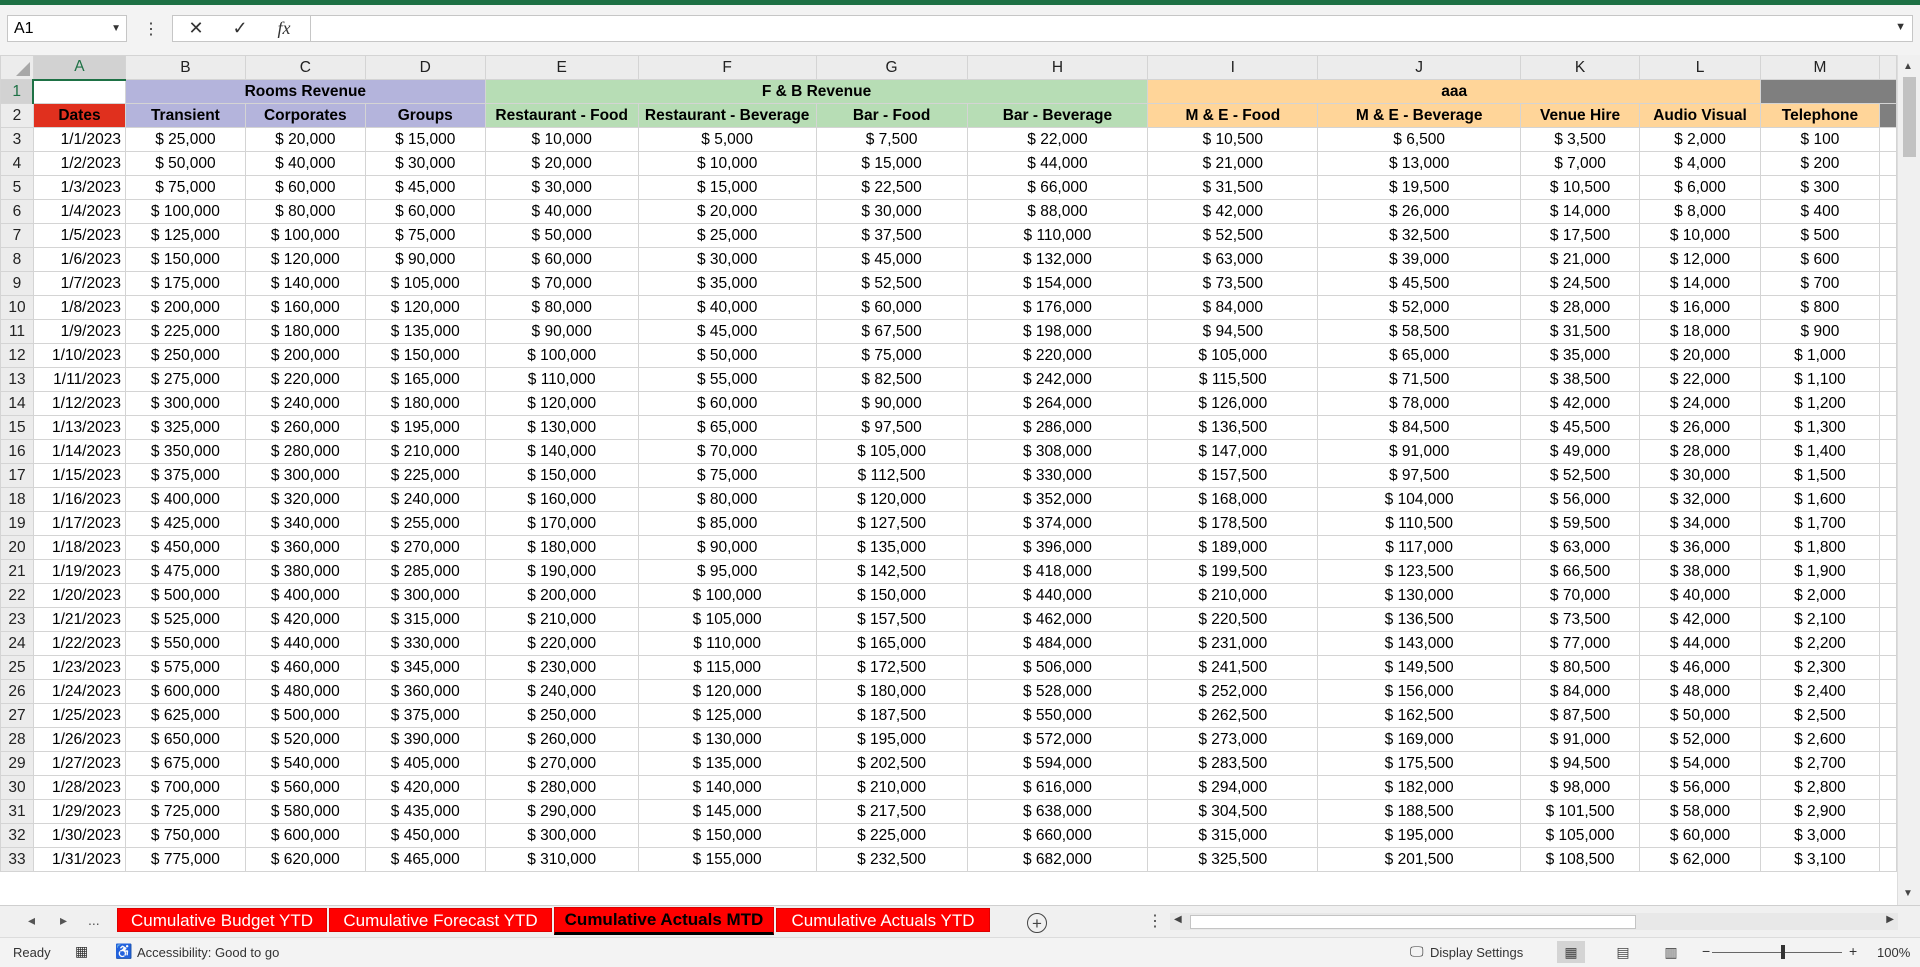 This screenshot has height=967, width=1920. What do you see at coordinates (1700, 475) in the screenshot?
I see `value-cell: $ 30,000` at bounding box center [1700, 475].